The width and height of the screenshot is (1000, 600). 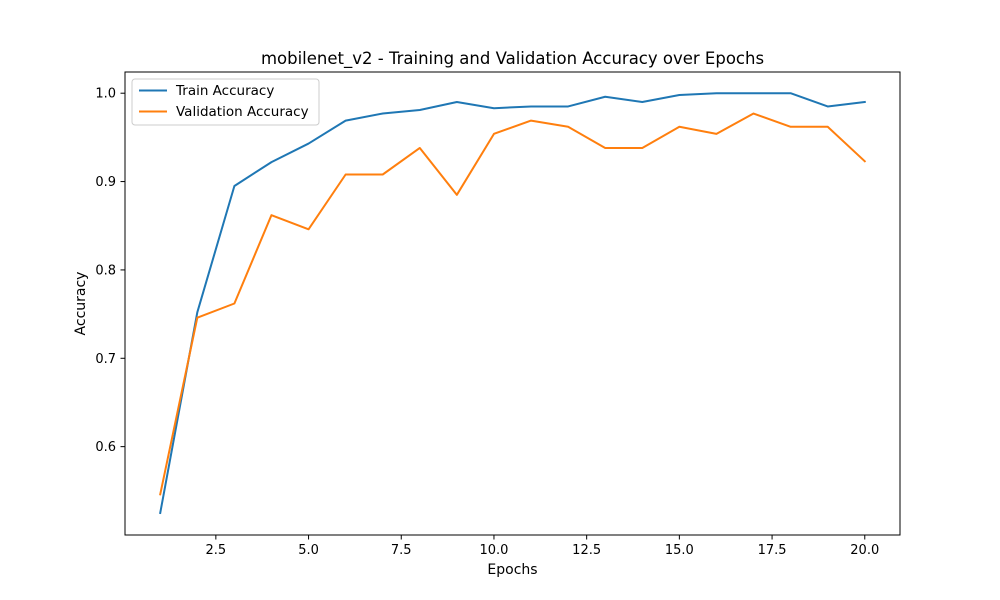 I want to click on x-tick-label: 5.0, so click(x=308, y=550).